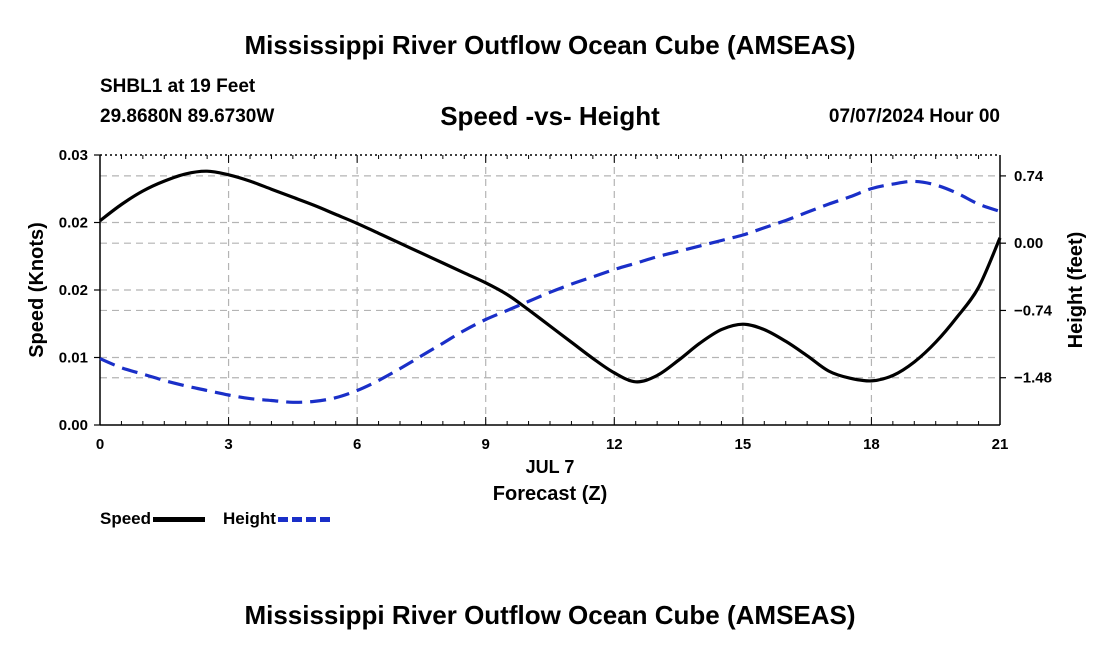 Image resolution: width=1100 pixels, height=650 pixels. Describe the element at coordinates (1033, 378) in the screenshot. I see `y-right-tick-label: −1.48` at that location.